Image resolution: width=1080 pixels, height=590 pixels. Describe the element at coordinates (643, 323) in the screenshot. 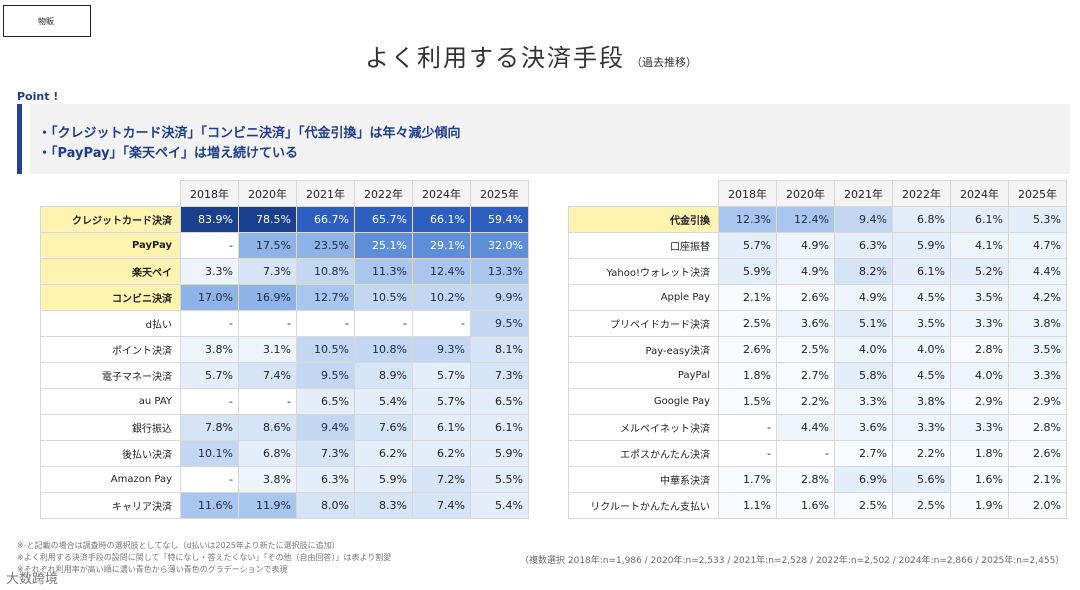

I see `row-label: プリペイドカード決済` at that location.